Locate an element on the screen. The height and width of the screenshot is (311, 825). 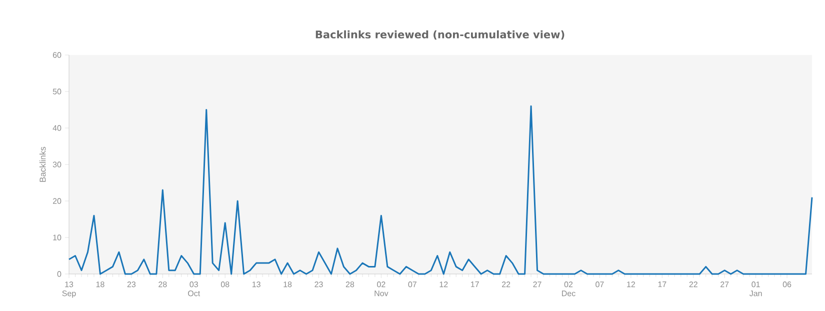
y-tick-label: 10 is located at coordinates (57, 237).